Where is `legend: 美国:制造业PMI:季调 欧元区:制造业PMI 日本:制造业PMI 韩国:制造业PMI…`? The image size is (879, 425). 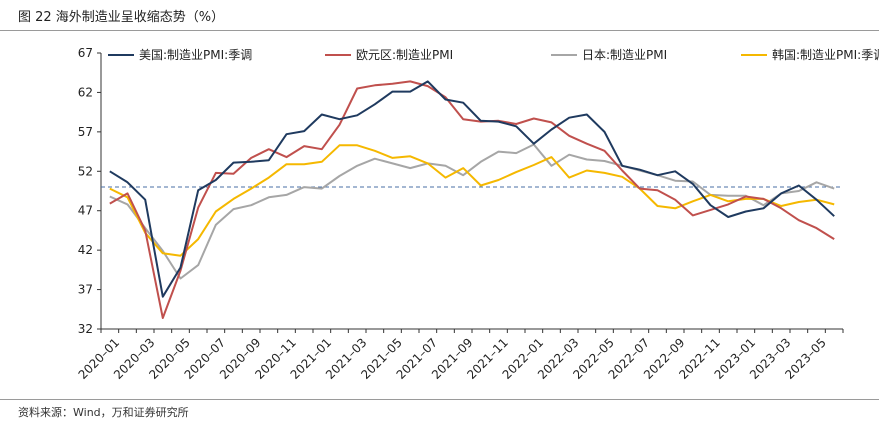 legend: 美国:制造业PMI:季调 欧元区:制造业PMI 日本:制造业PMI 韩国:制造业PMI… is located at coordinates (493, 54).